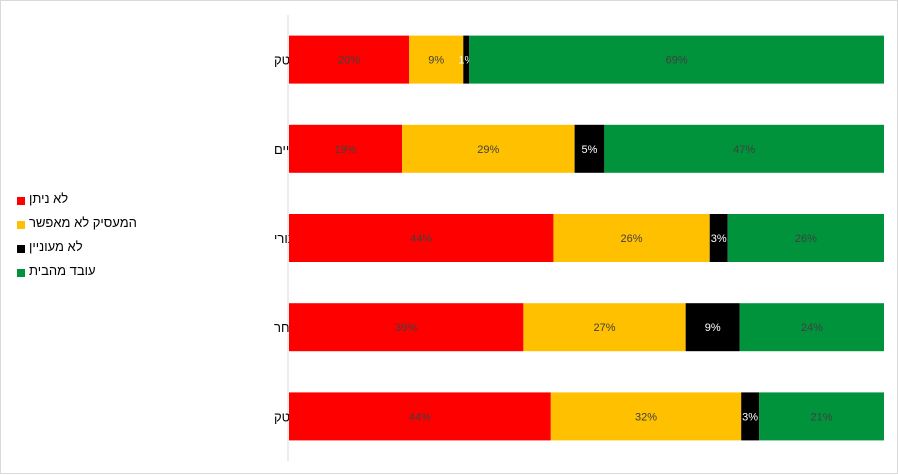  What do you see at coordinates (83, 222) in the screenshot?
I see `legend-label: המעסיק לא מאפשר` at bounding box center [83, 222].